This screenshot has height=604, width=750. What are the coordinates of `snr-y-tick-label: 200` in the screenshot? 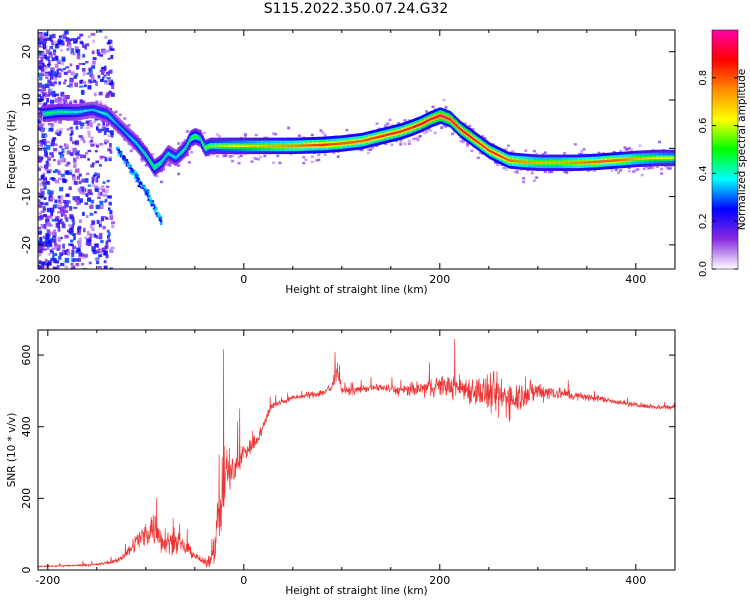 It's located at (26, 498).